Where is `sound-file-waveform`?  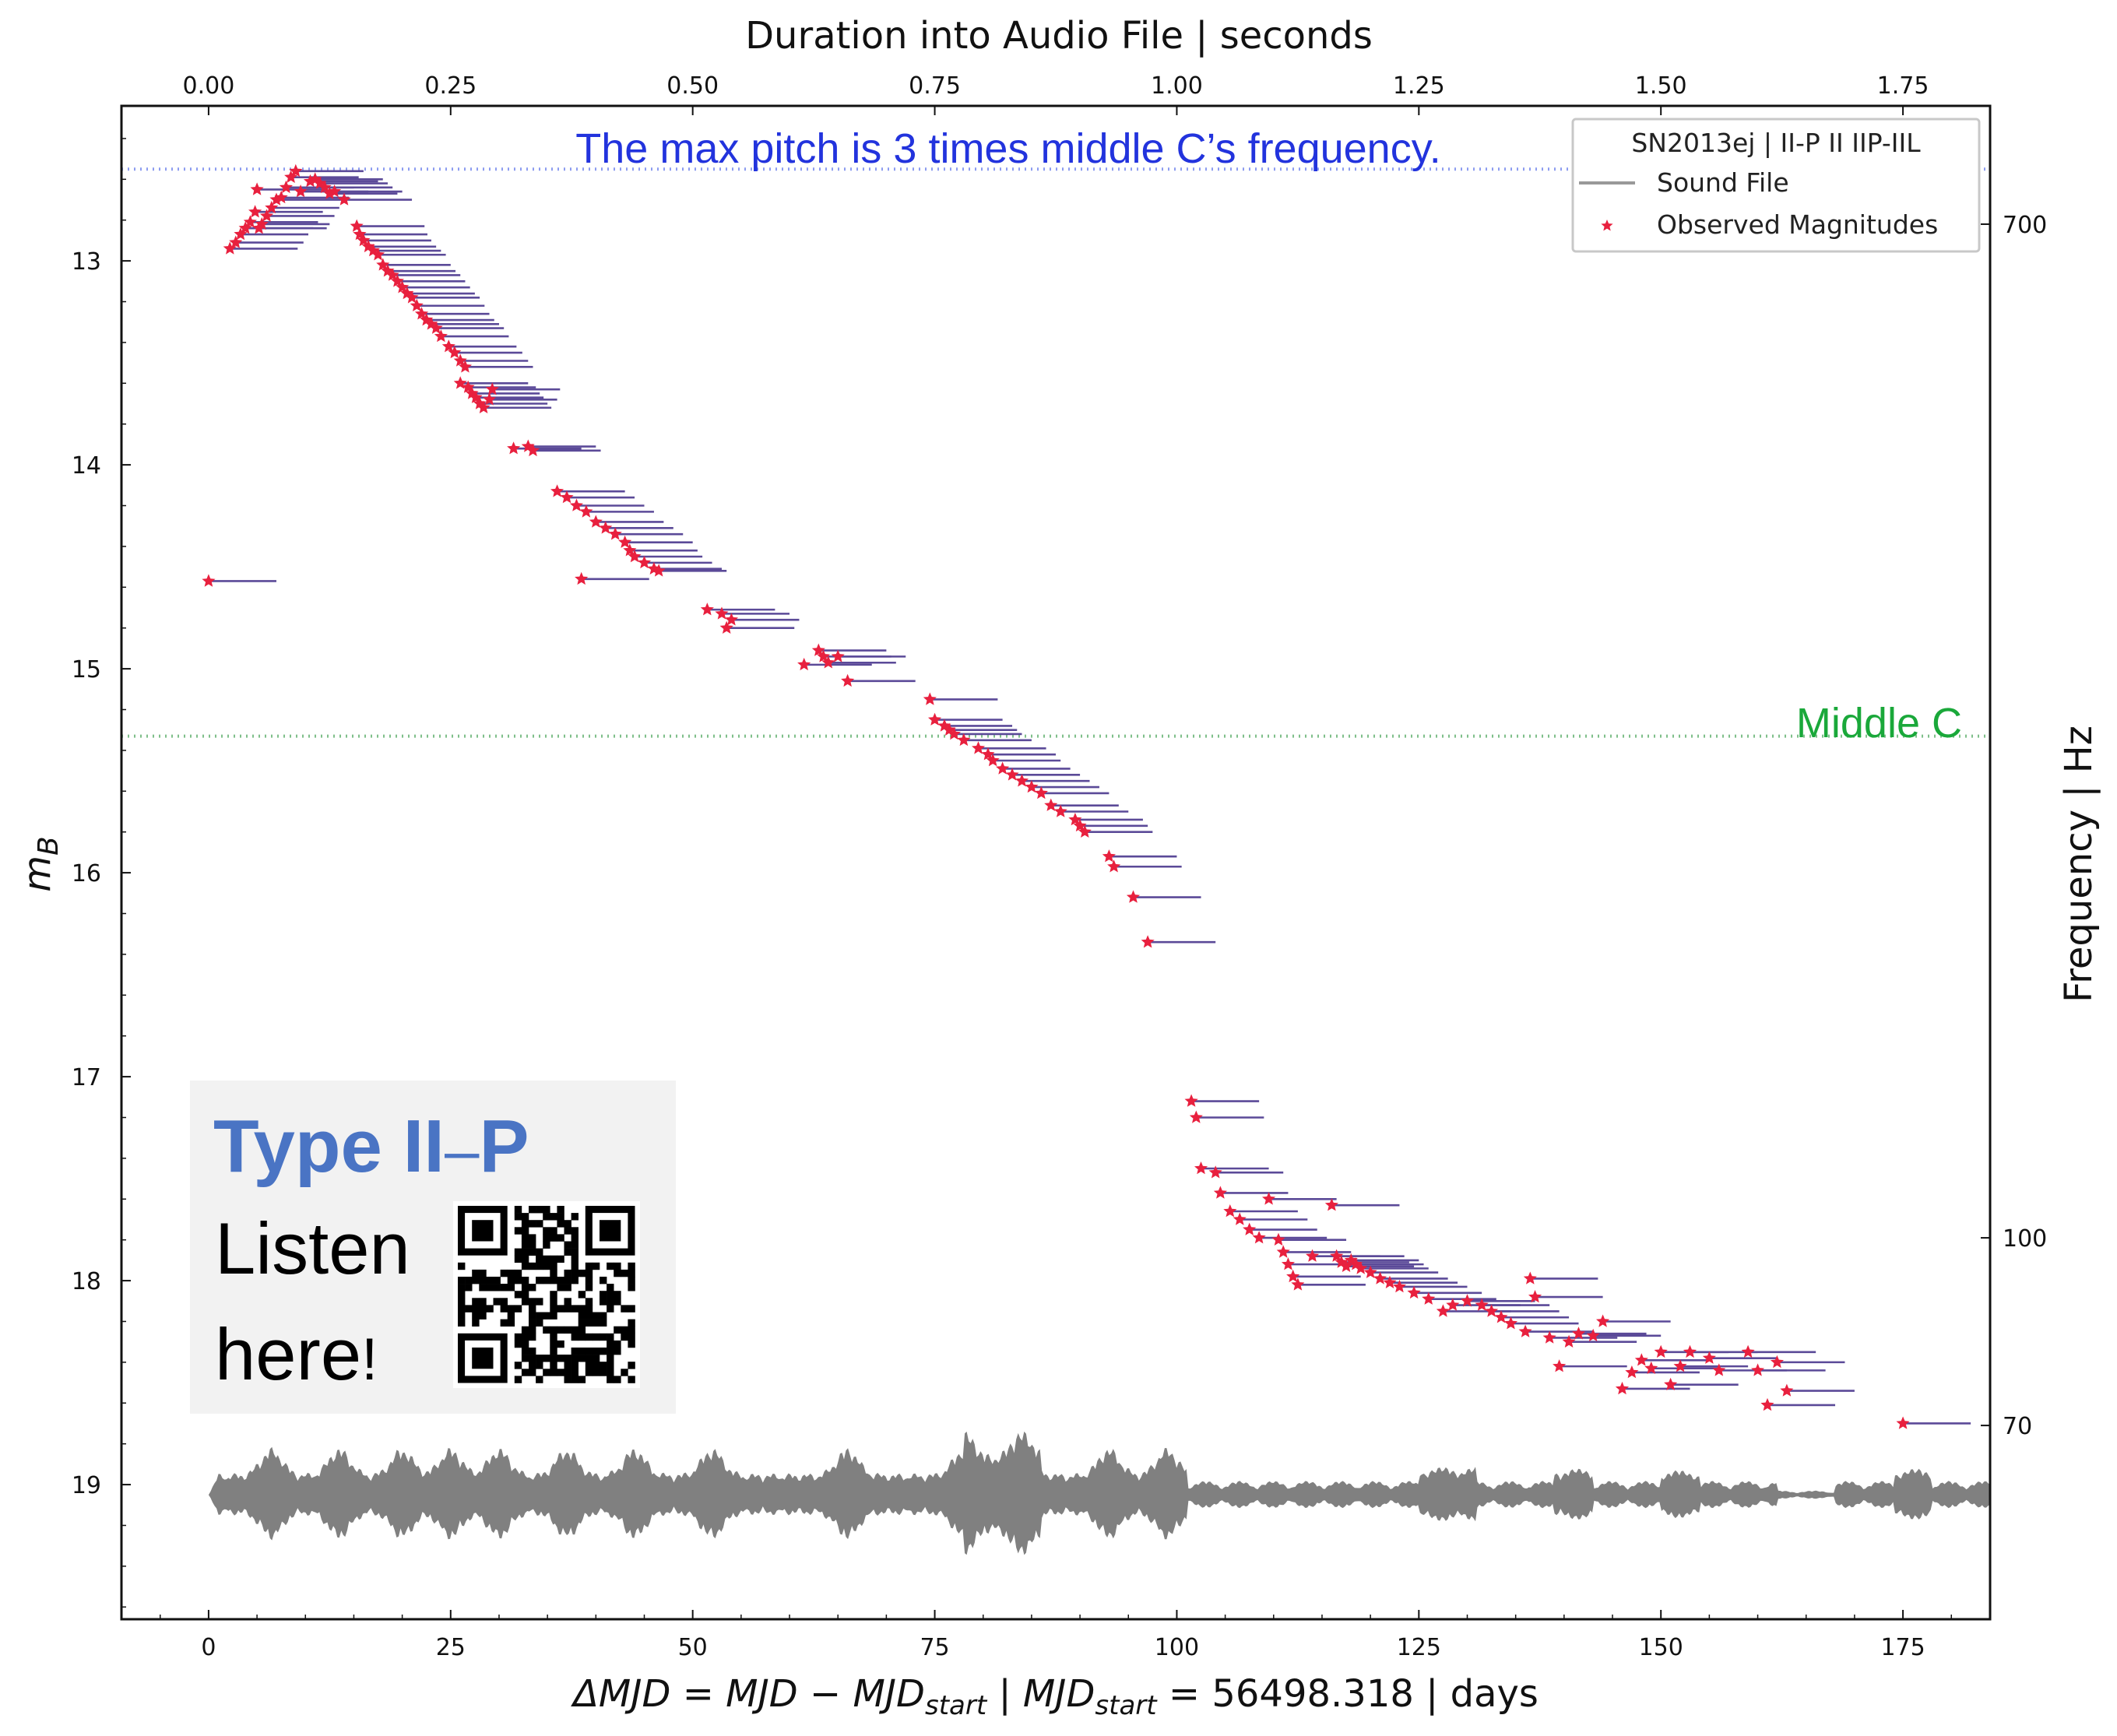 sound-file-waveform is located at coordinates (1099, 1493).